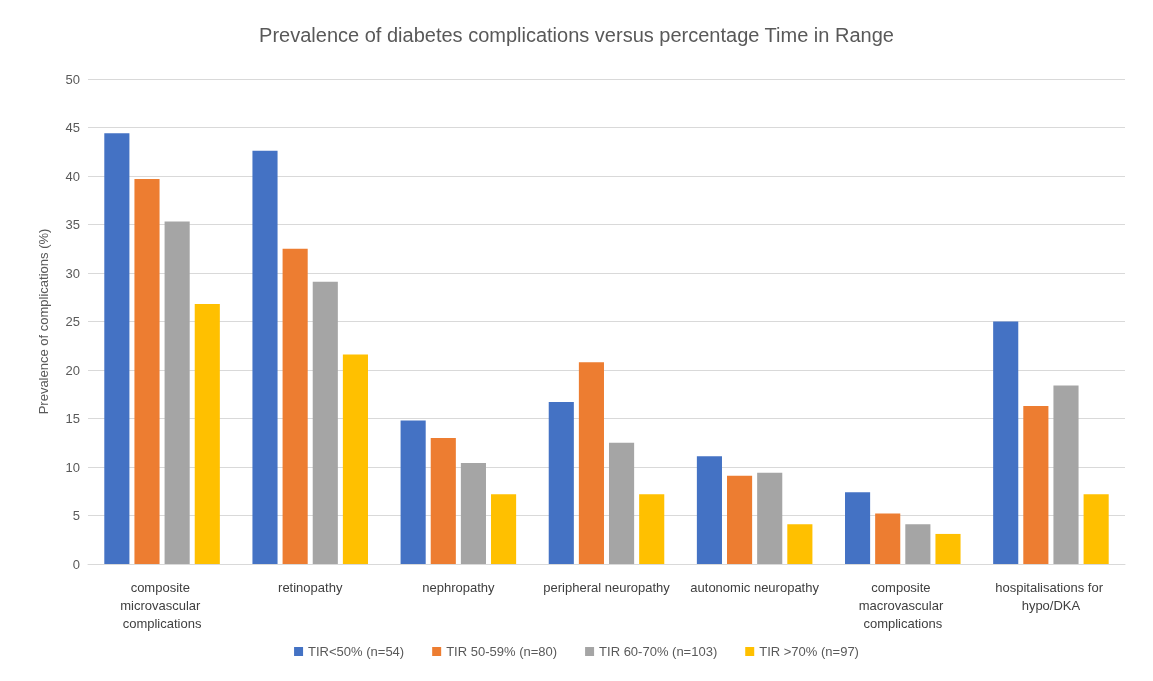 Image resolution: width=1153 pixels, height=681 pixels. I want to click on y-tick-label: 25, so click(72, 321).